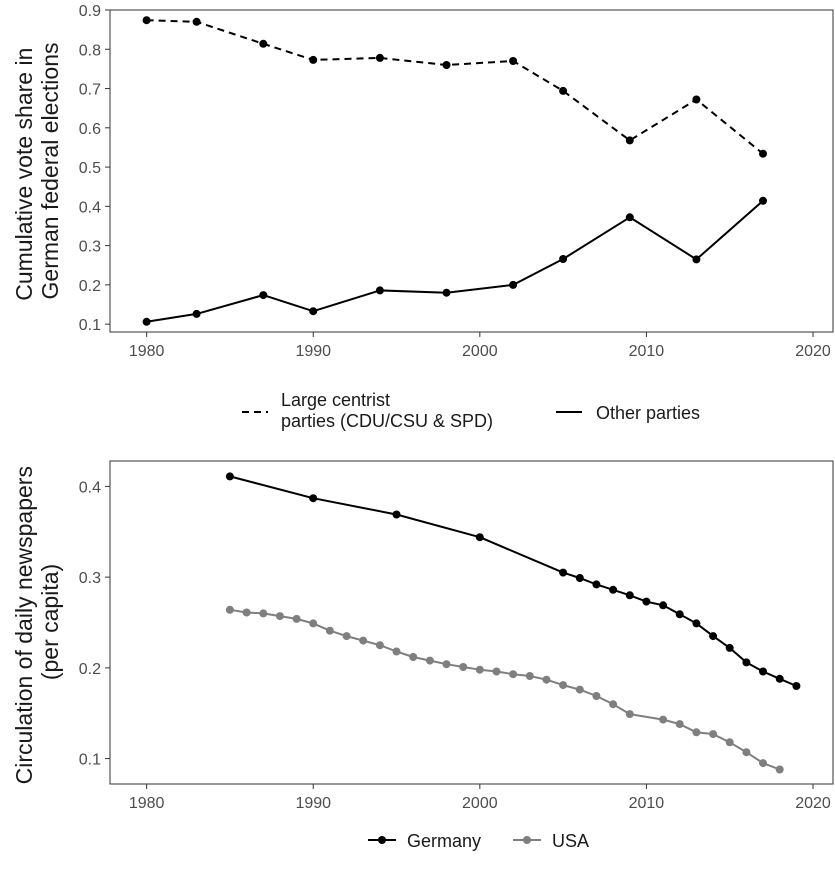  Describe the element at coordinates (24, 174) in the screenshot. I see `y-axis-title-line1: Cumulative vote share in` at that location.